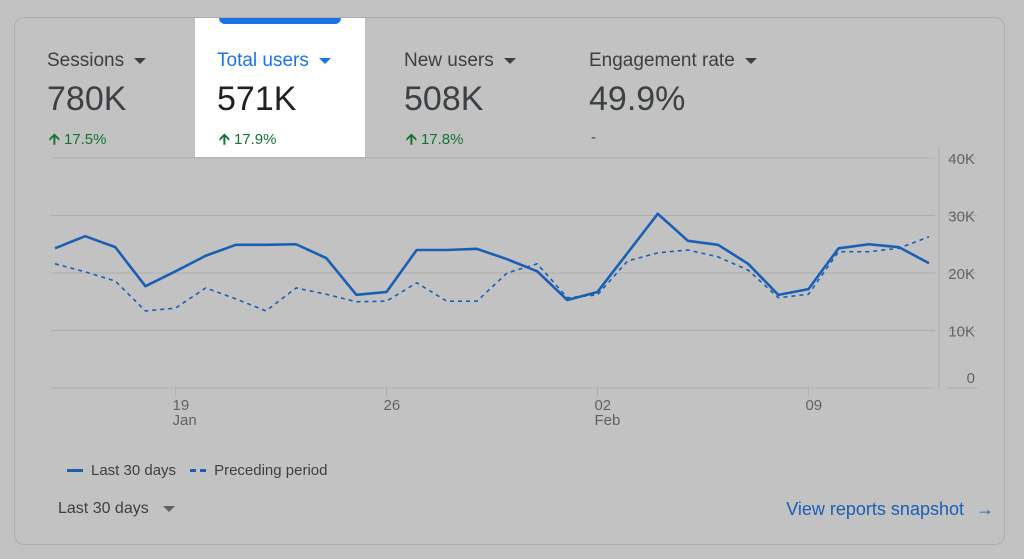 The image size is (1024, 559). What do you see at coordinates (607, 420) in the screenshot?
I see `x-tick-sublabel: Feb` at bounding box center [607, 420].